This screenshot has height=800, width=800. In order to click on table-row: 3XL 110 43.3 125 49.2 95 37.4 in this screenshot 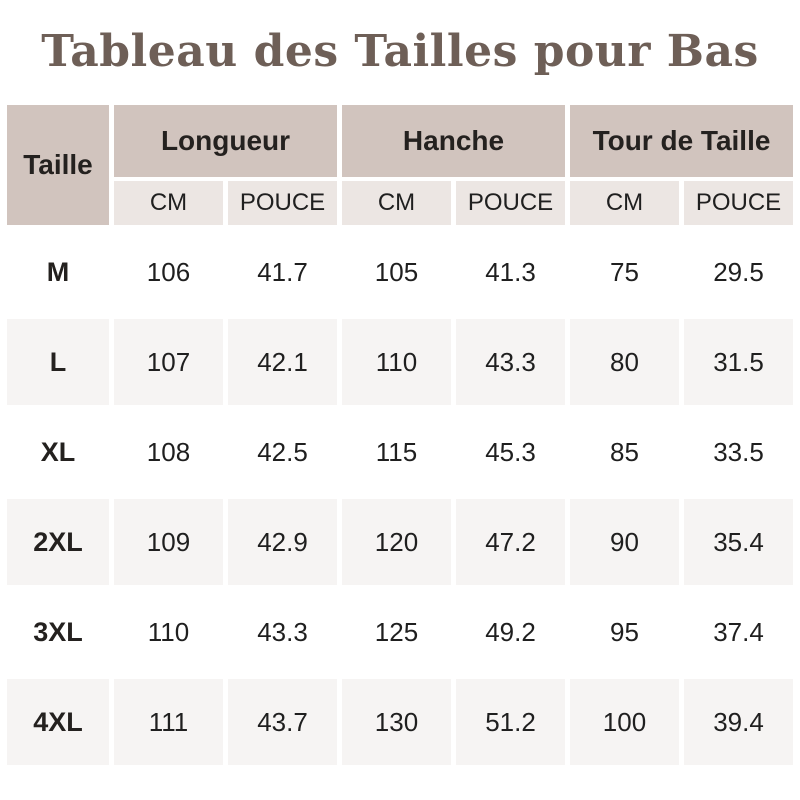, I will do `click(400, 632)`.